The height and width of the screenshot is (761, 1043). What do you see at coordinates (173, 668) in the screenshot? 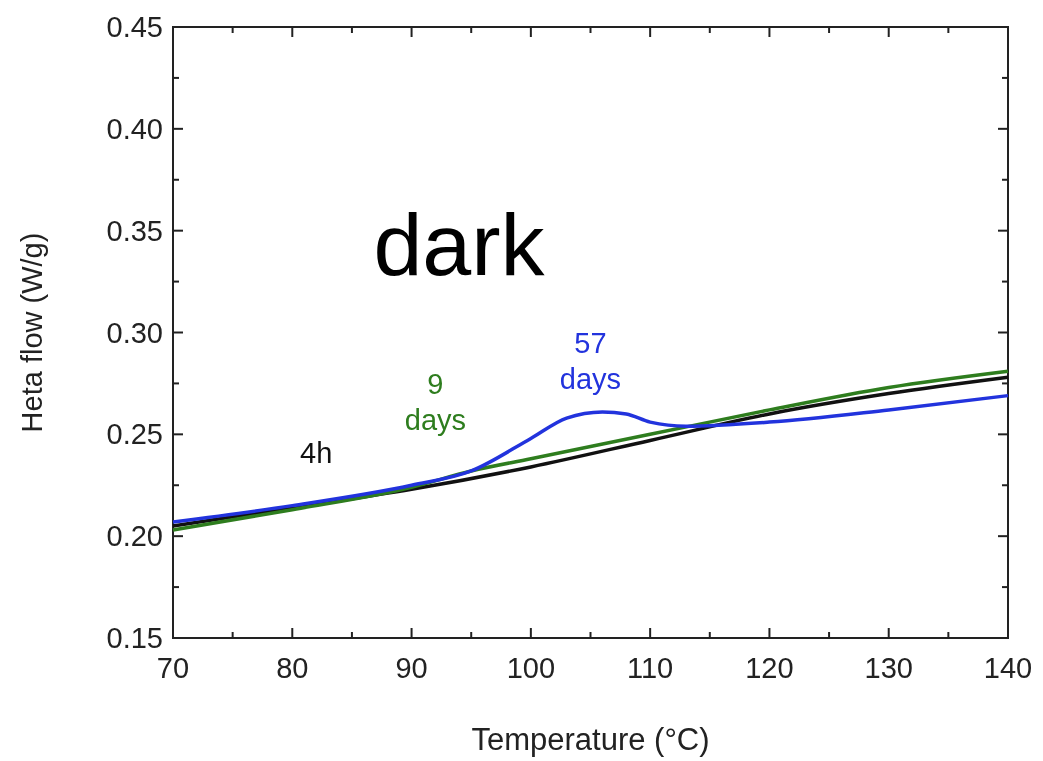
I see `x-tick-label: 70` at bounding box center [173, 668].